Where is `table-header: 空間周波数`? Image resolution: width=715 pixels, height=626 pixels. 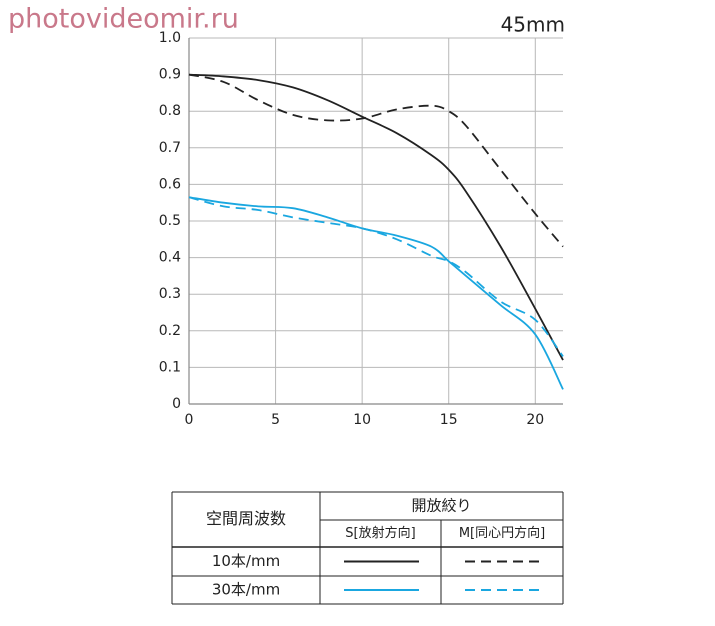 table-header: 空間周波数 is located at coordinates (246, 518).